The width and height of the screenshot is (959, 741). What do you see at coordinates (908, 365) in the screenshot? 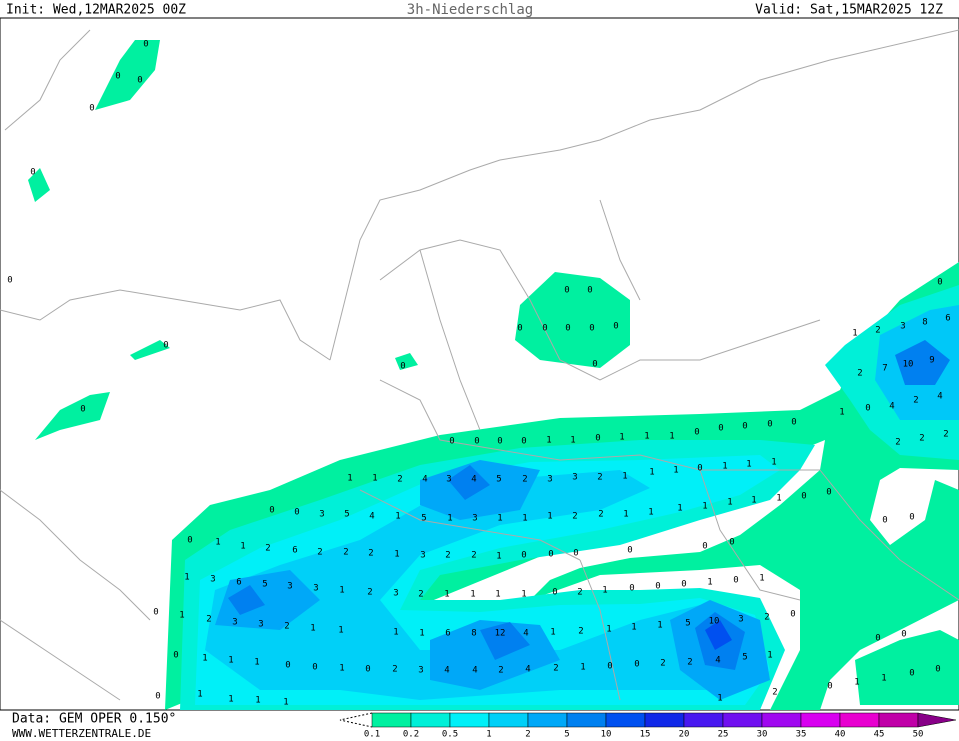
I see `precip-label: 10` at bounding box center [908, 365].